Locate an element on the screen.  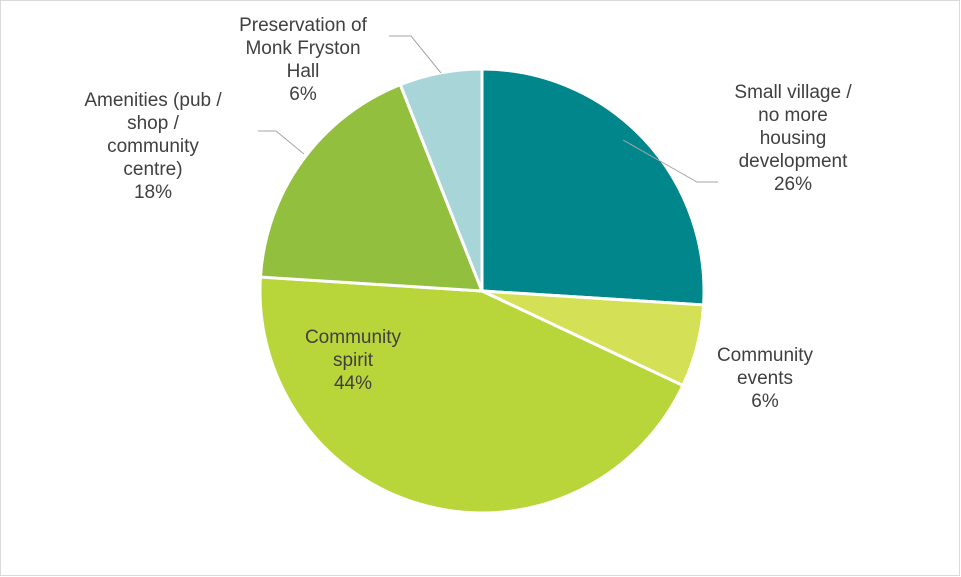
slice-label-2: Community spirit 44% is located at coordinates (353, 360).